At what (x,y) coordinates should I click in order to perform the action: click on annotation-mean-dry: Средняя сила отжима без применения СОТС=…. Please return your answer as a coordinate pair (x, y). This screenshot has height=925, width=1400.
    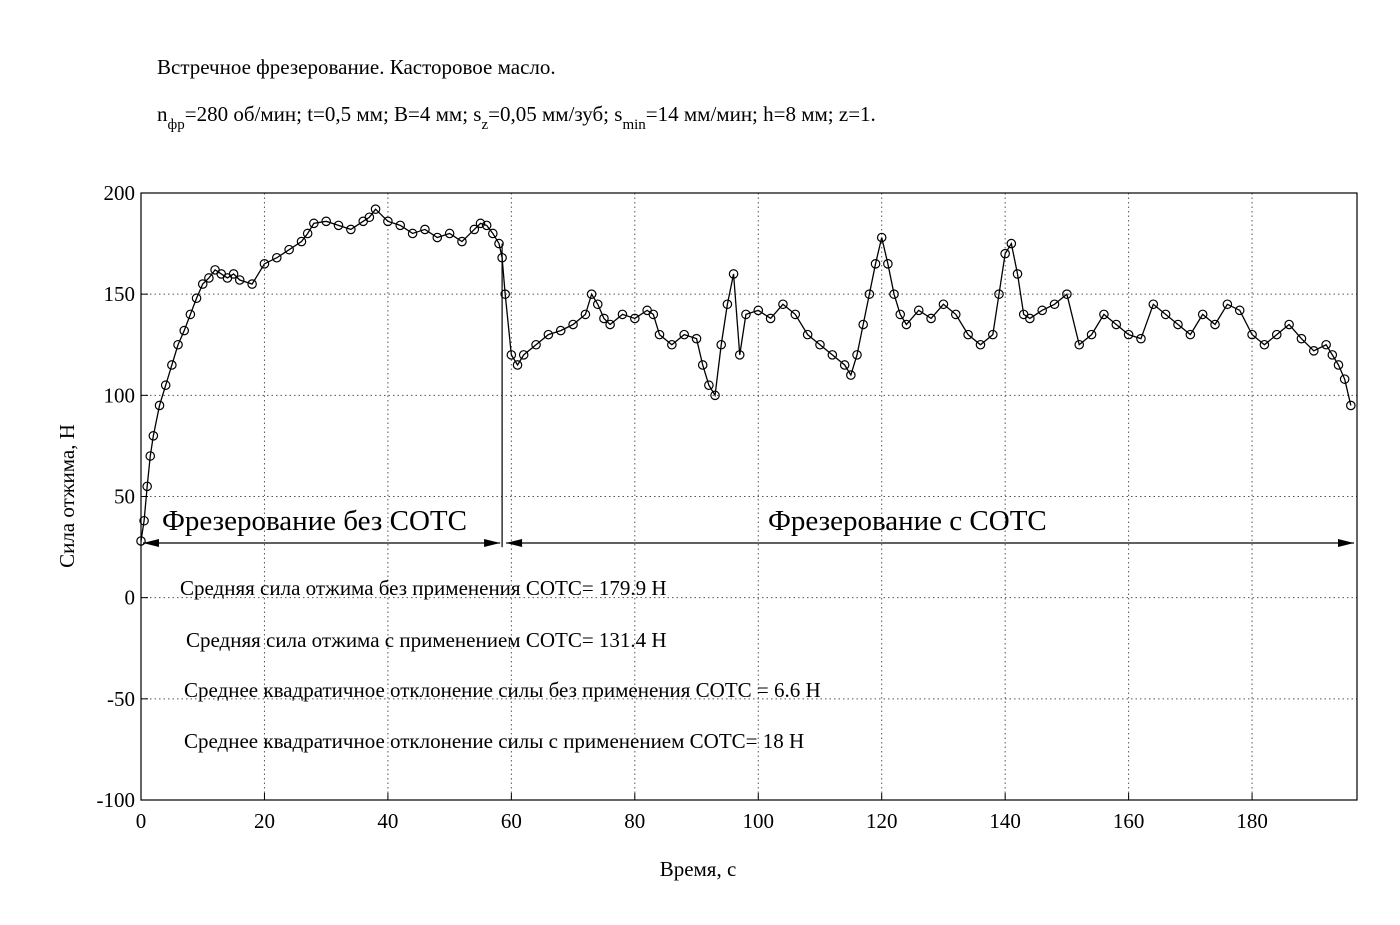
    Looking at the image, I should click on (423, 588).